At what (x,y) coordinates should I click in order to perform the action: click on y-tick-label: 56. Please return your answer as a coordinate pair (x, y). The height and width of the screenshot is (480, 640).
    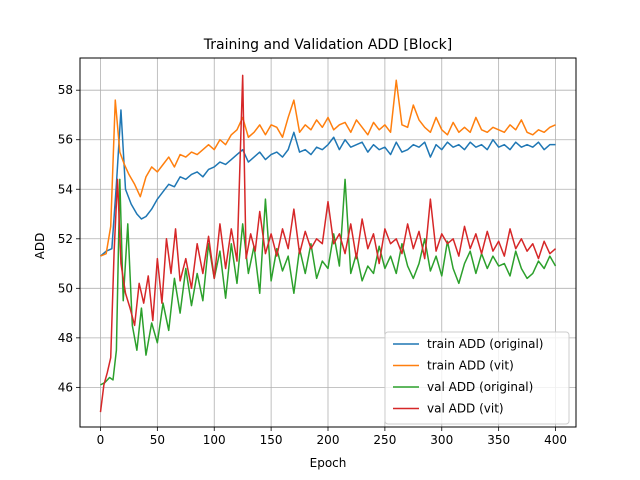
    Looking at the image, I should click on (65, 140).